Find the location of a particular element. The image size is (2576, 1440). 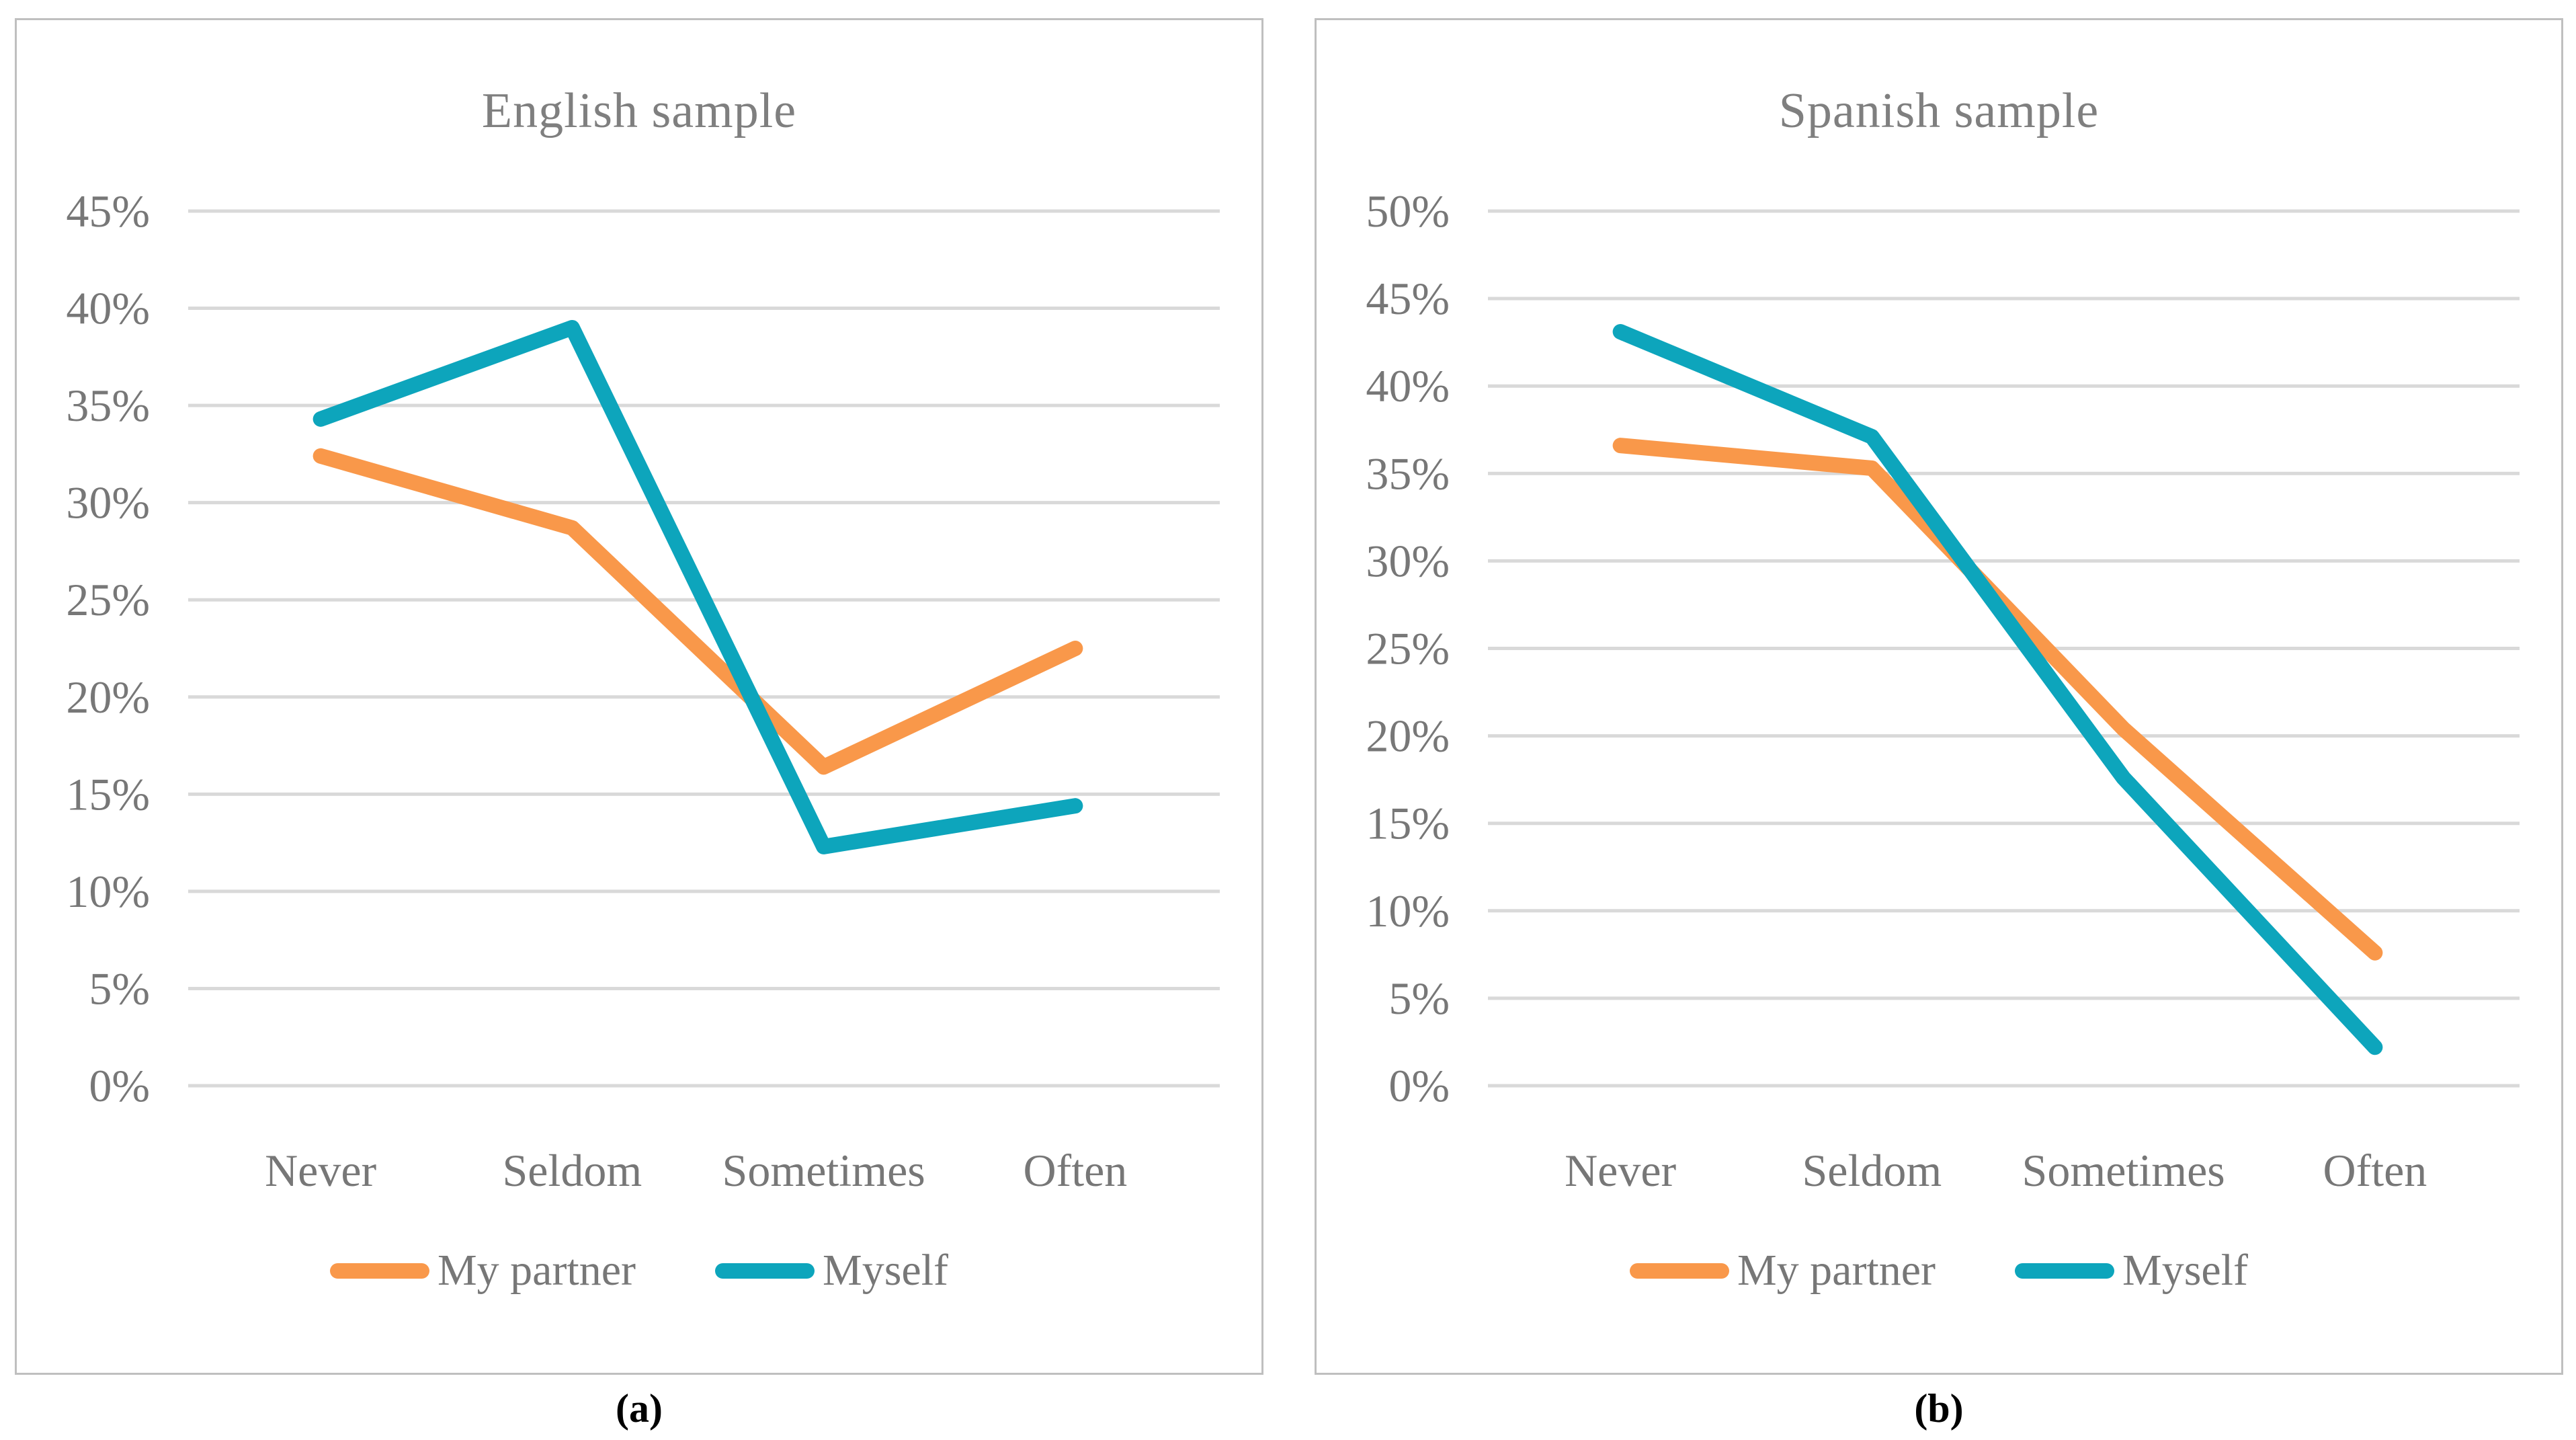

series-line-myself is located at coordinates (698, 587).